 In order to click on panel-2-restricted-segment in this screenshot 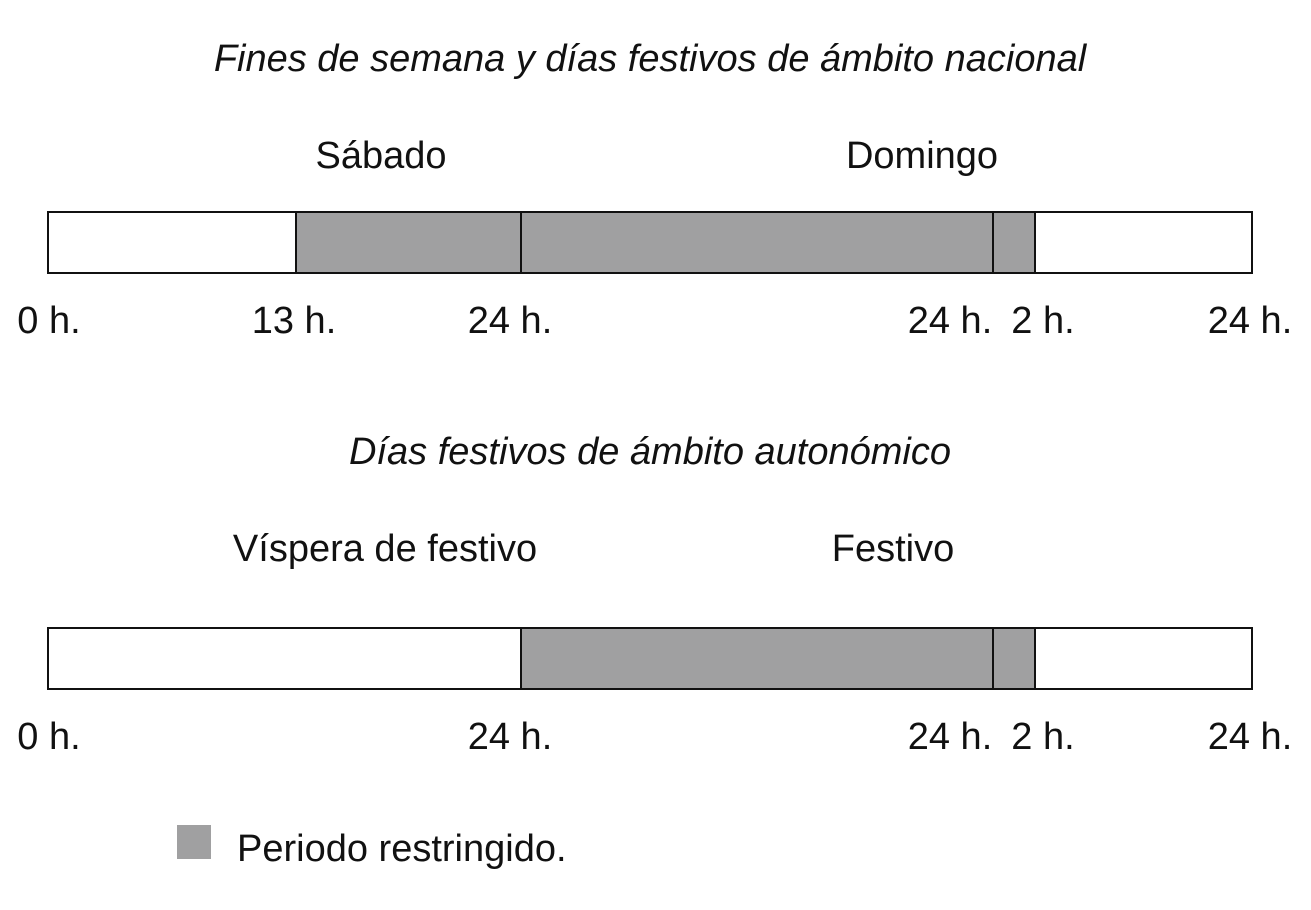, I will do `click(778, 658)`.